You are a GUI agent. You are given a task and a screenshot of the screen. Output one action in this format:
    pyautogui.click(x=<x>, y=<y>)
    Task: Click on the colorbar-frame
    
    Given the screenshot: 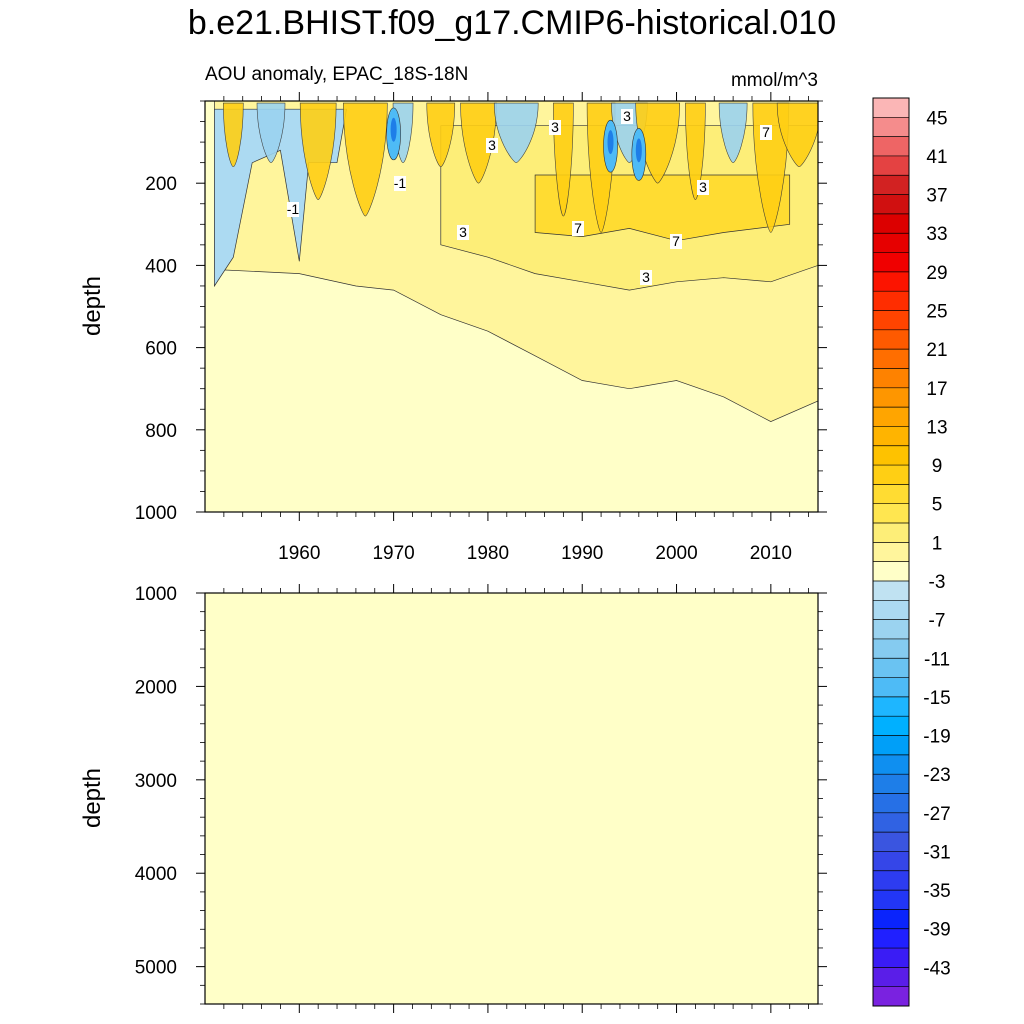 What is the action you would take?
    pyautogui.click(x=891, y=552)
    